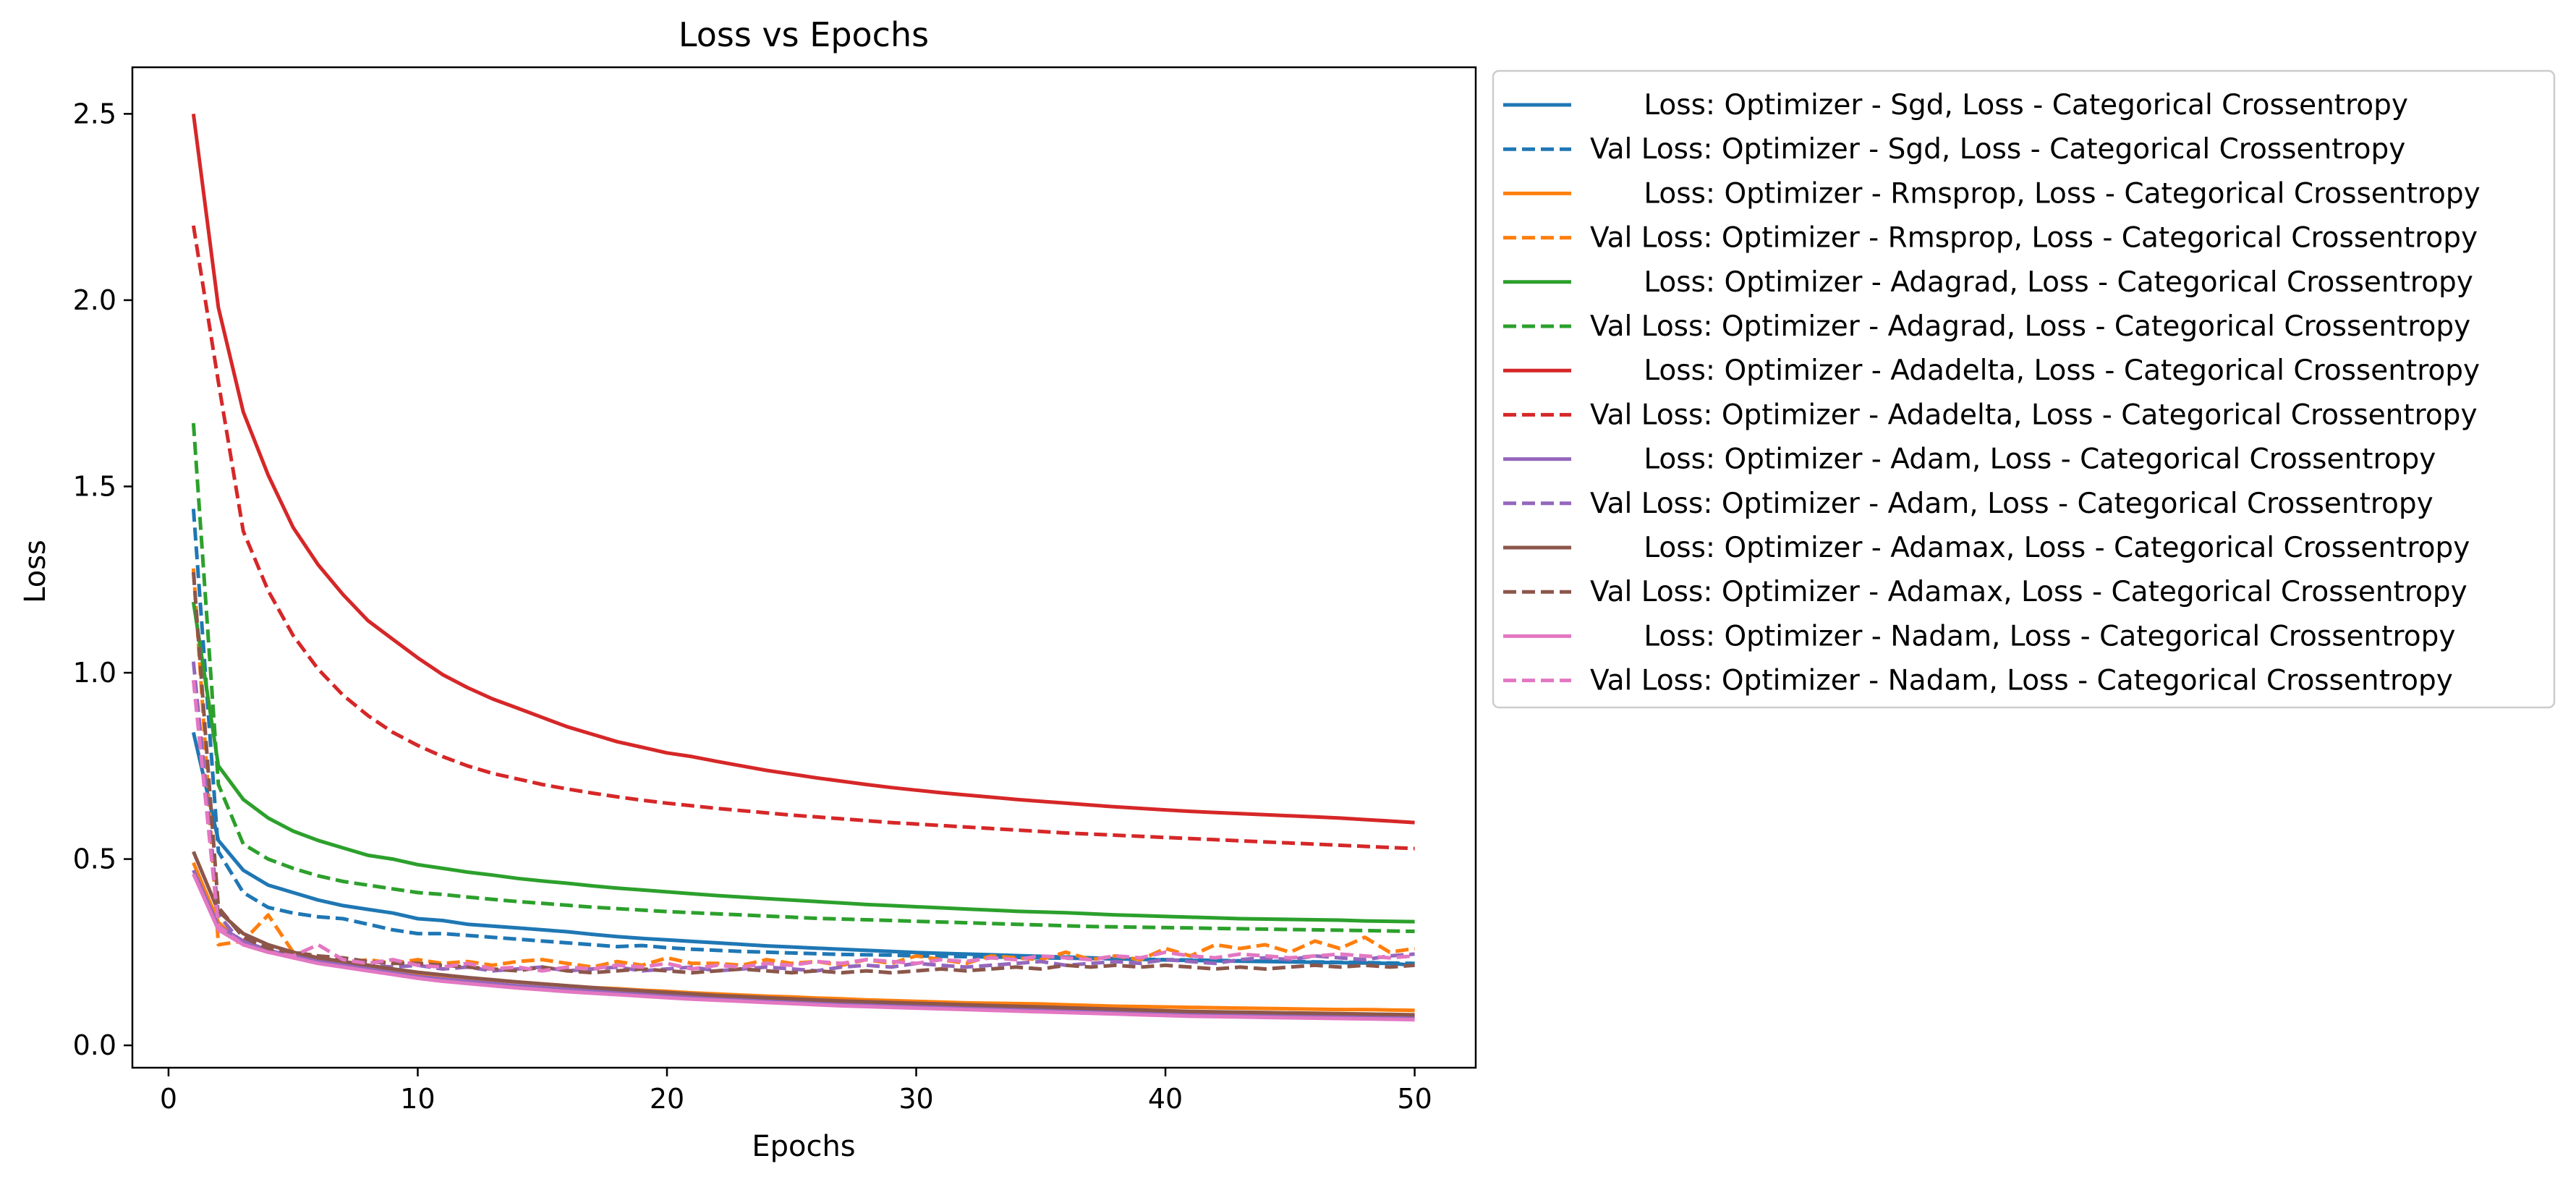 Image resolution: width=2576 pixels, height=1182 pixels. What do you see at coordinates (667, 1099) in the screenshot?
I see `x-tick-label: 20` at bounding box center [667, 1099].